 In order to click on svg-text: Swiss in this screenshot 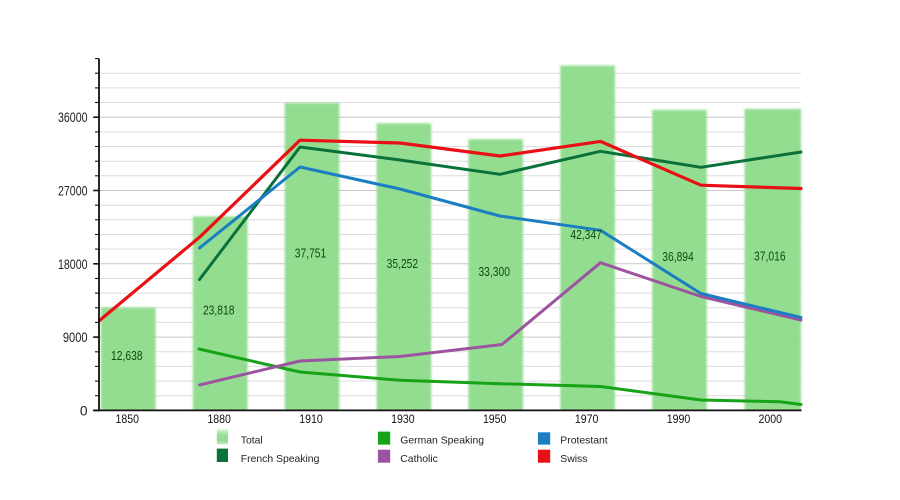, I will do `click(573, 459)`.